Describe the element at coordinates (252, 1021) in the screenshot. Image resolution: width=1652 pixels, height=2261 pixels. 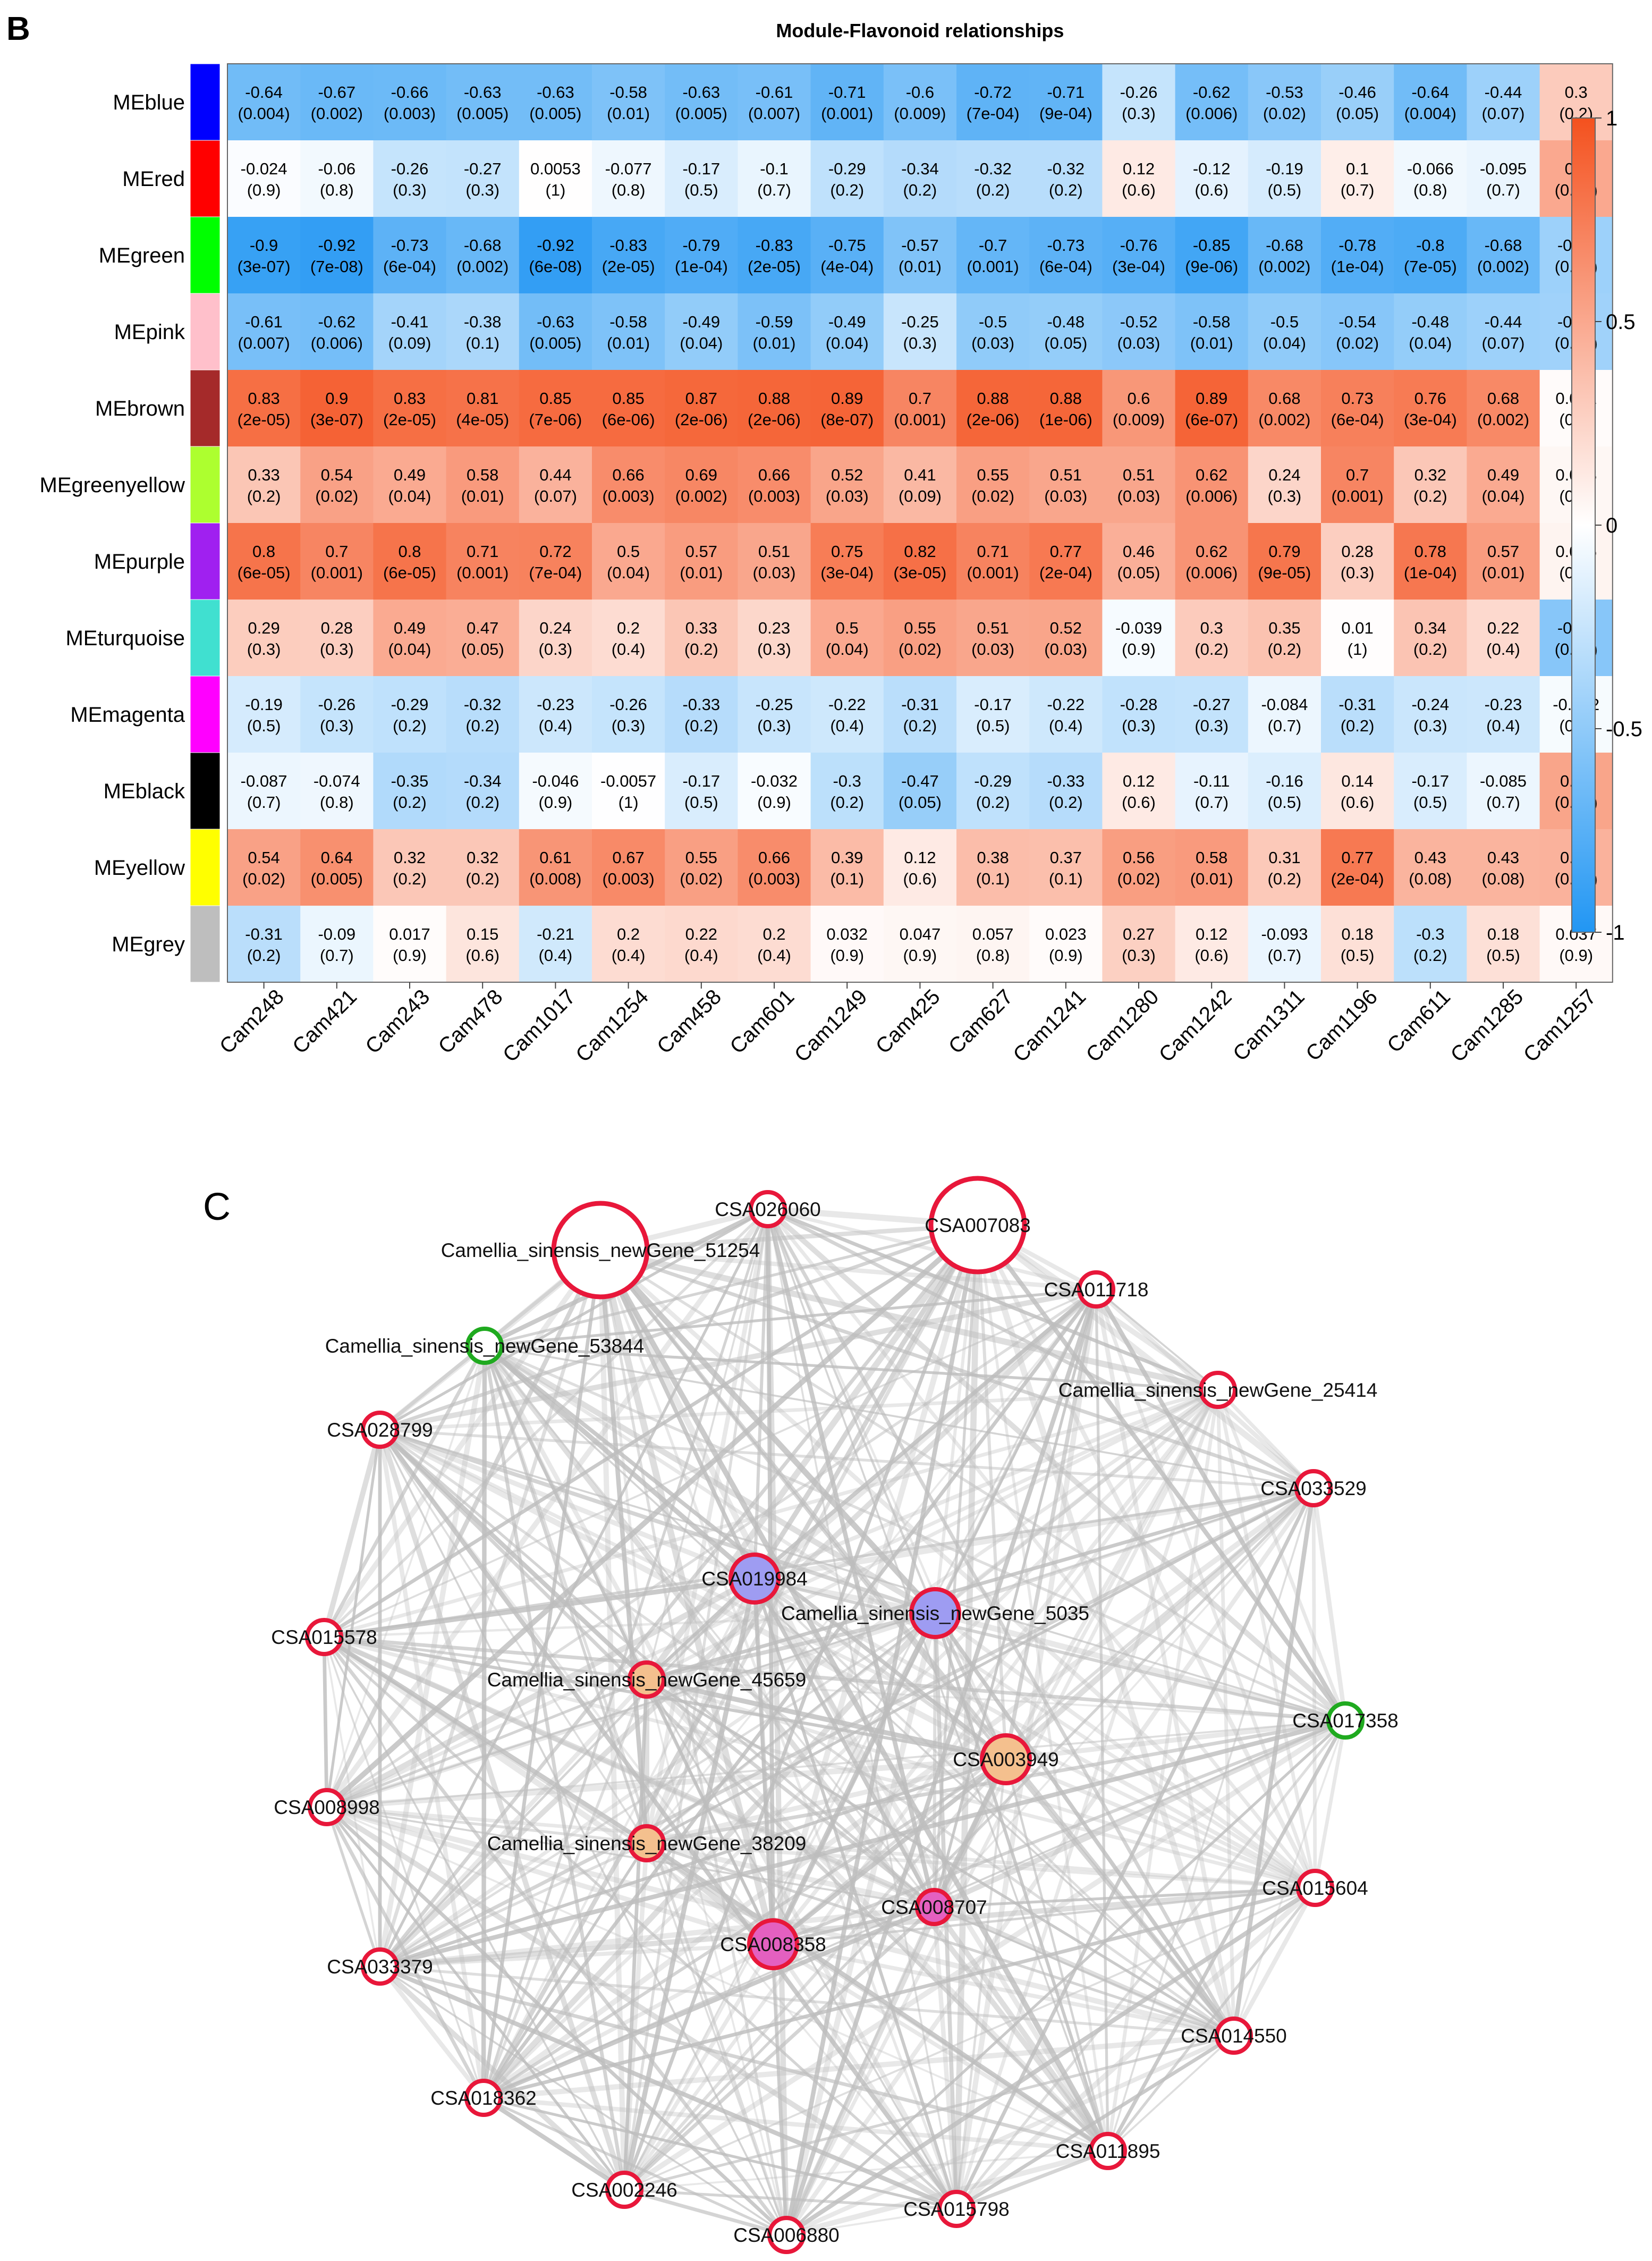
I see `x-tick-label: Cam248` at that location.